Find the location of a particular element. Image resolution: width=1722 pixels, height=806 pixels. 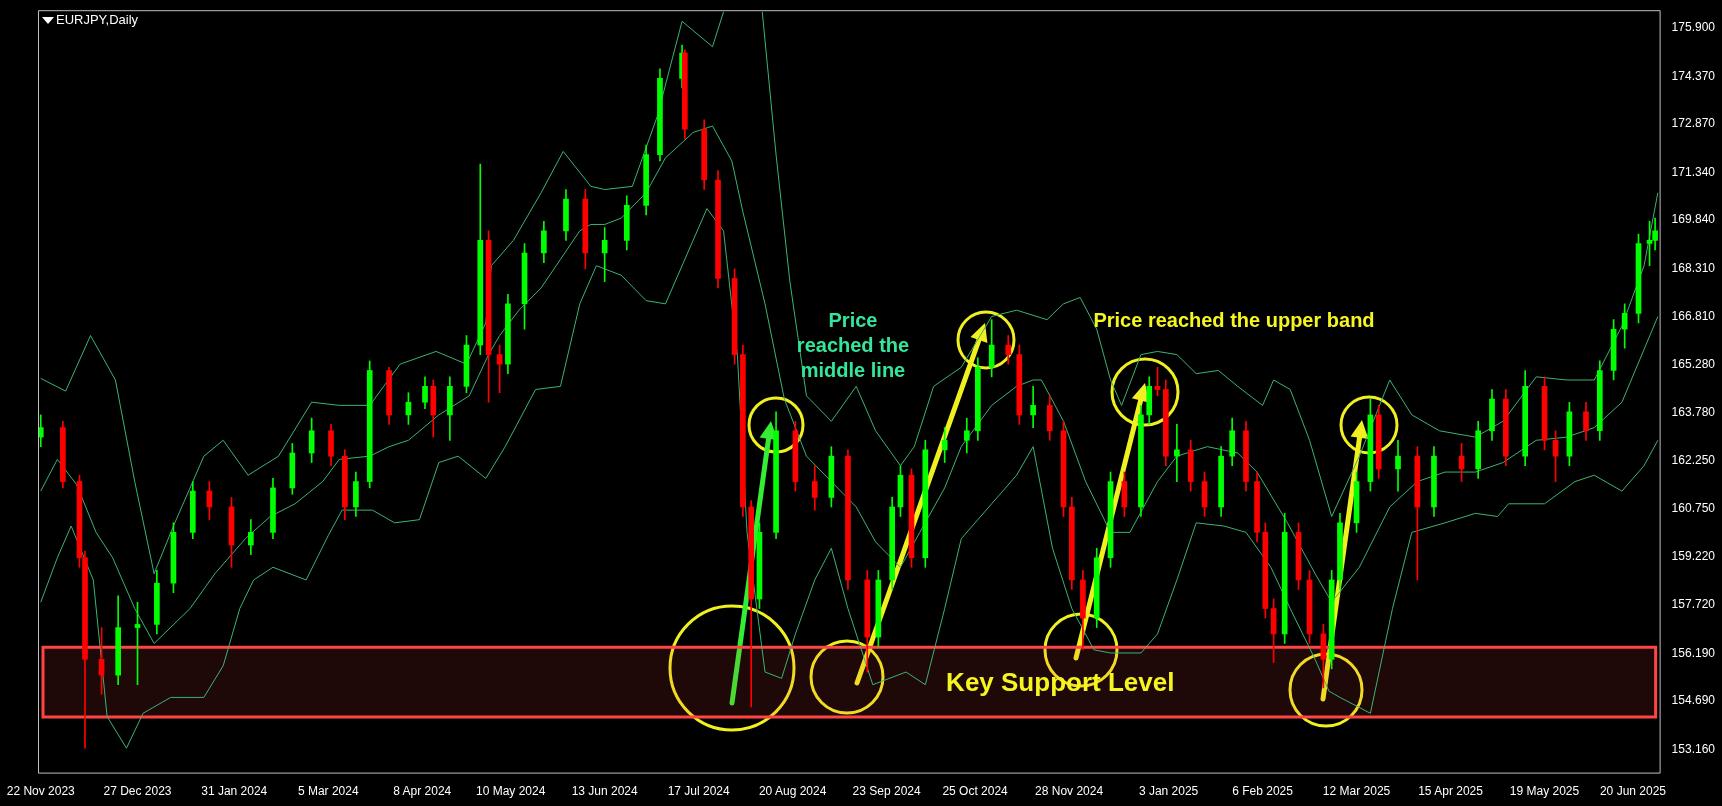

y-tick-label: 171.340 is located at coordinates (1693, 171).